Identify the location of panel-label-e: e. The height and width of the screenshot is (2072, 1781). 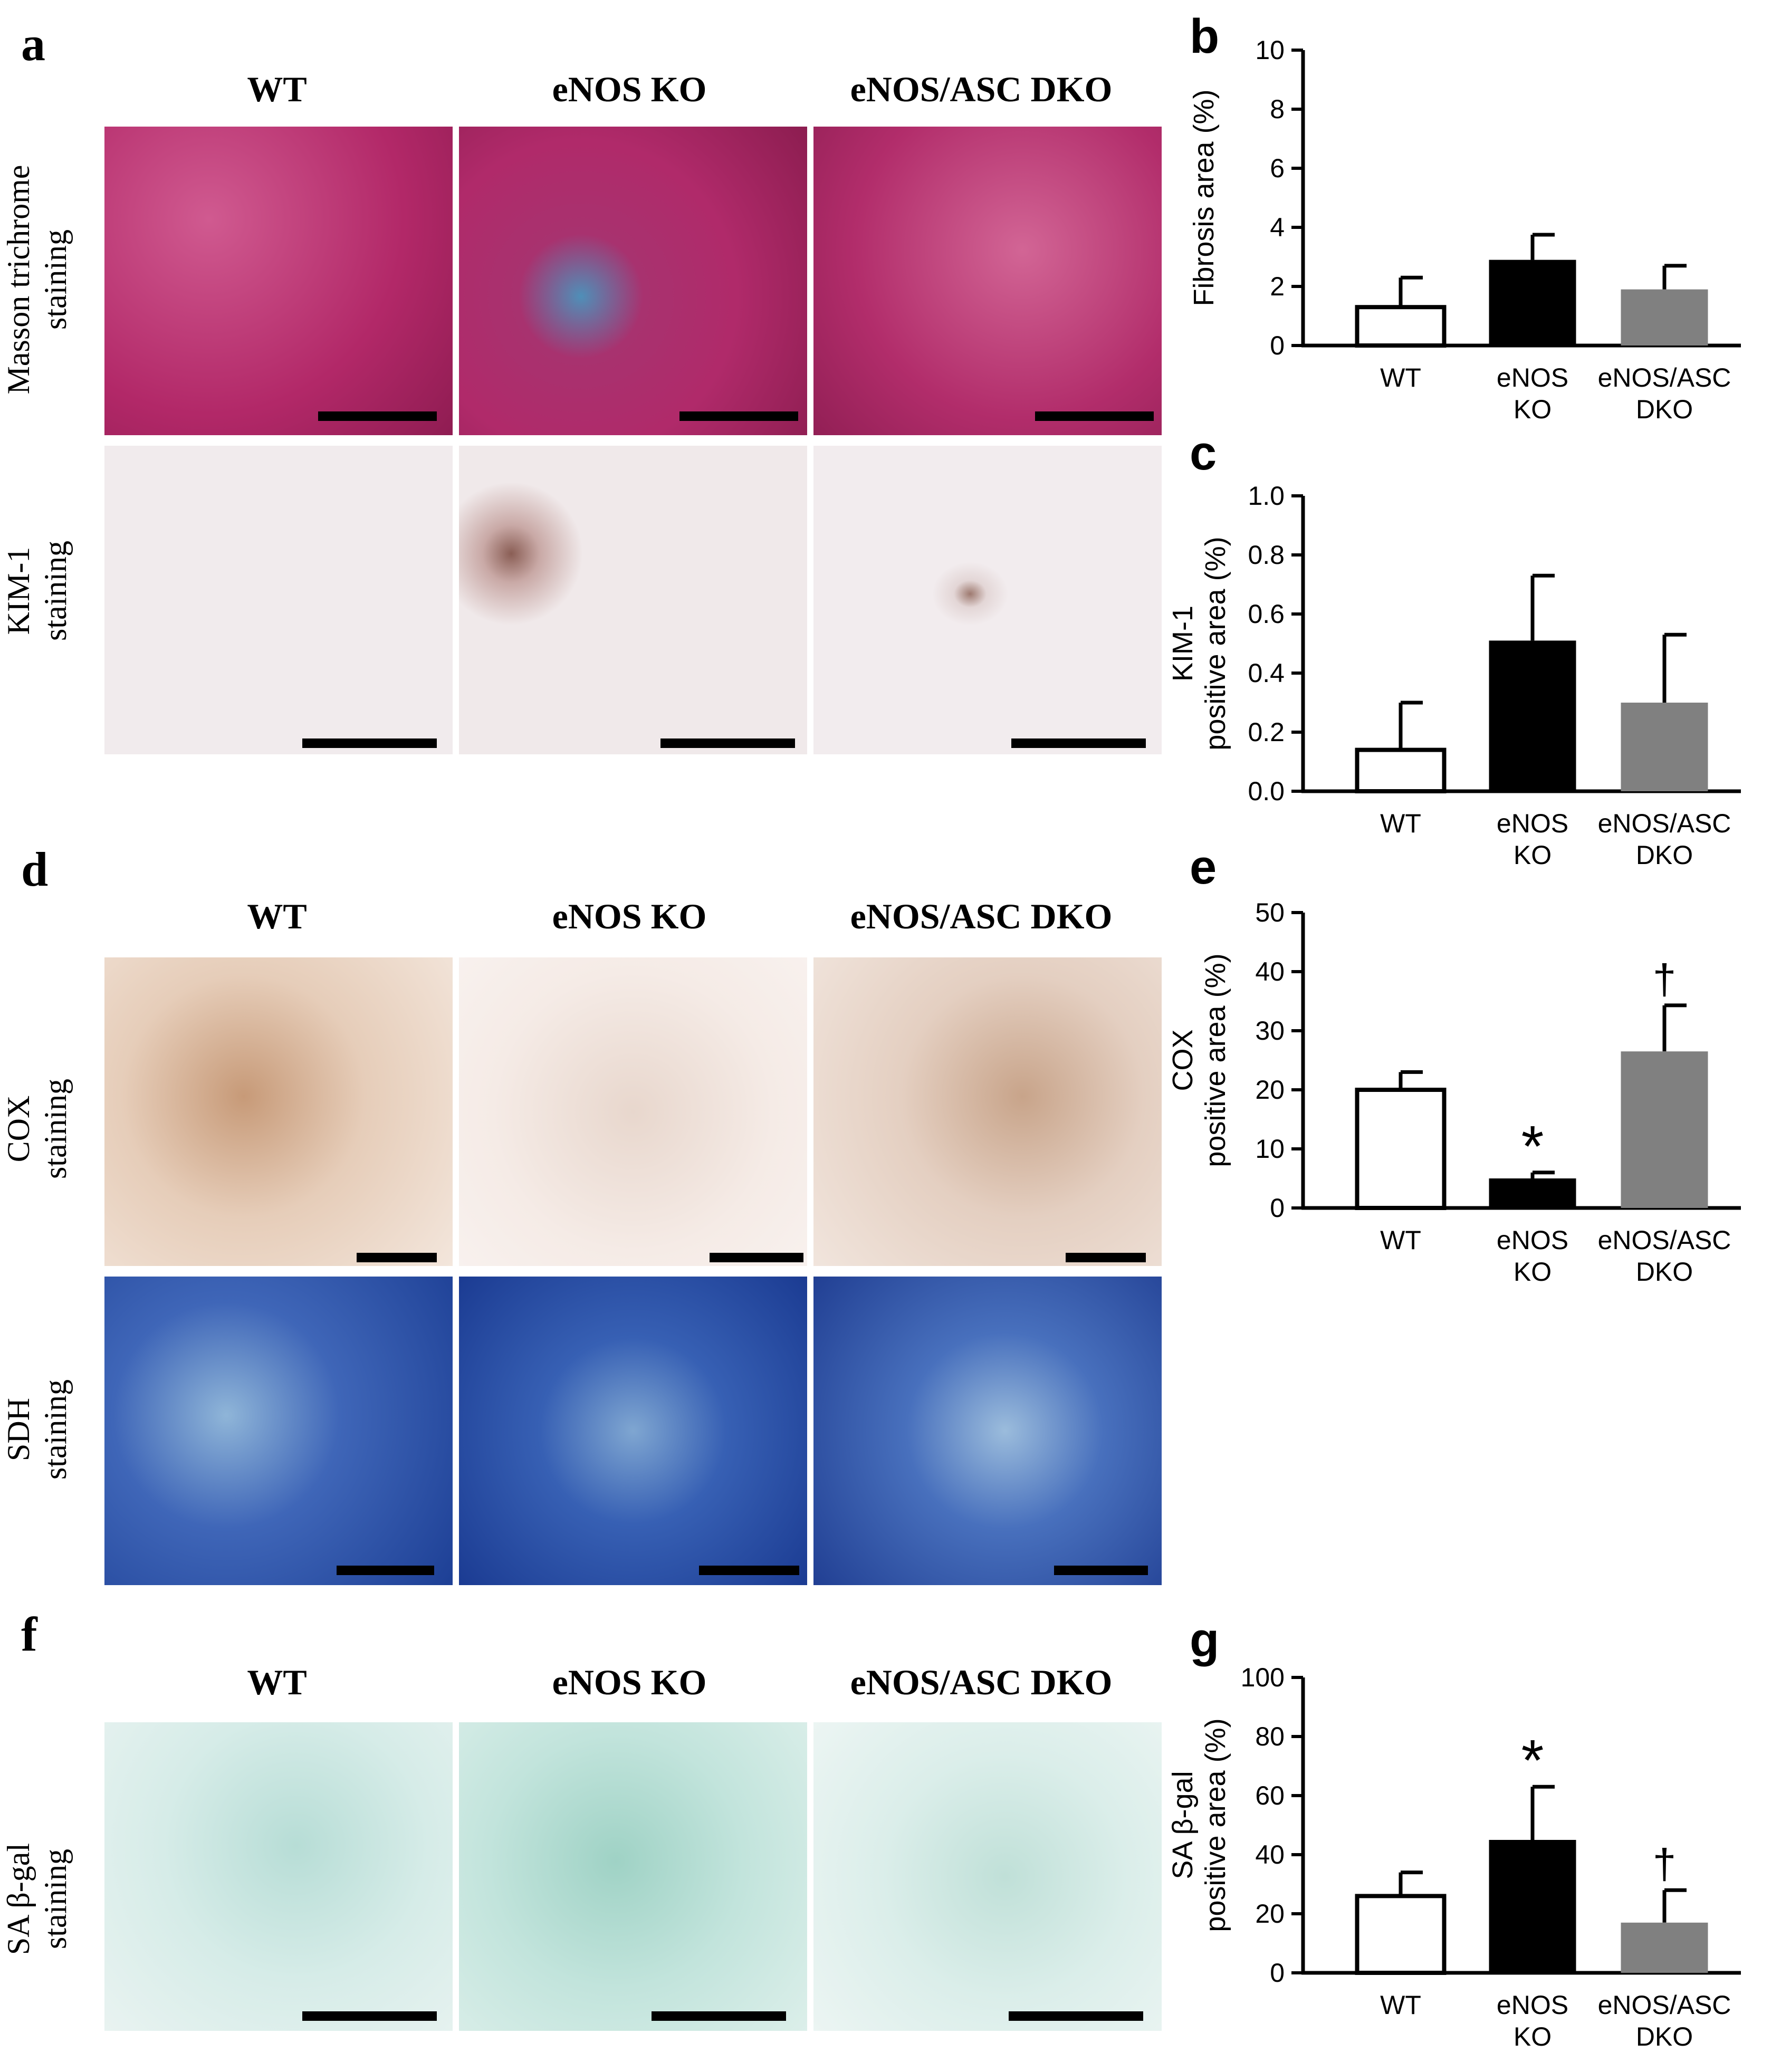
(1204, 867).